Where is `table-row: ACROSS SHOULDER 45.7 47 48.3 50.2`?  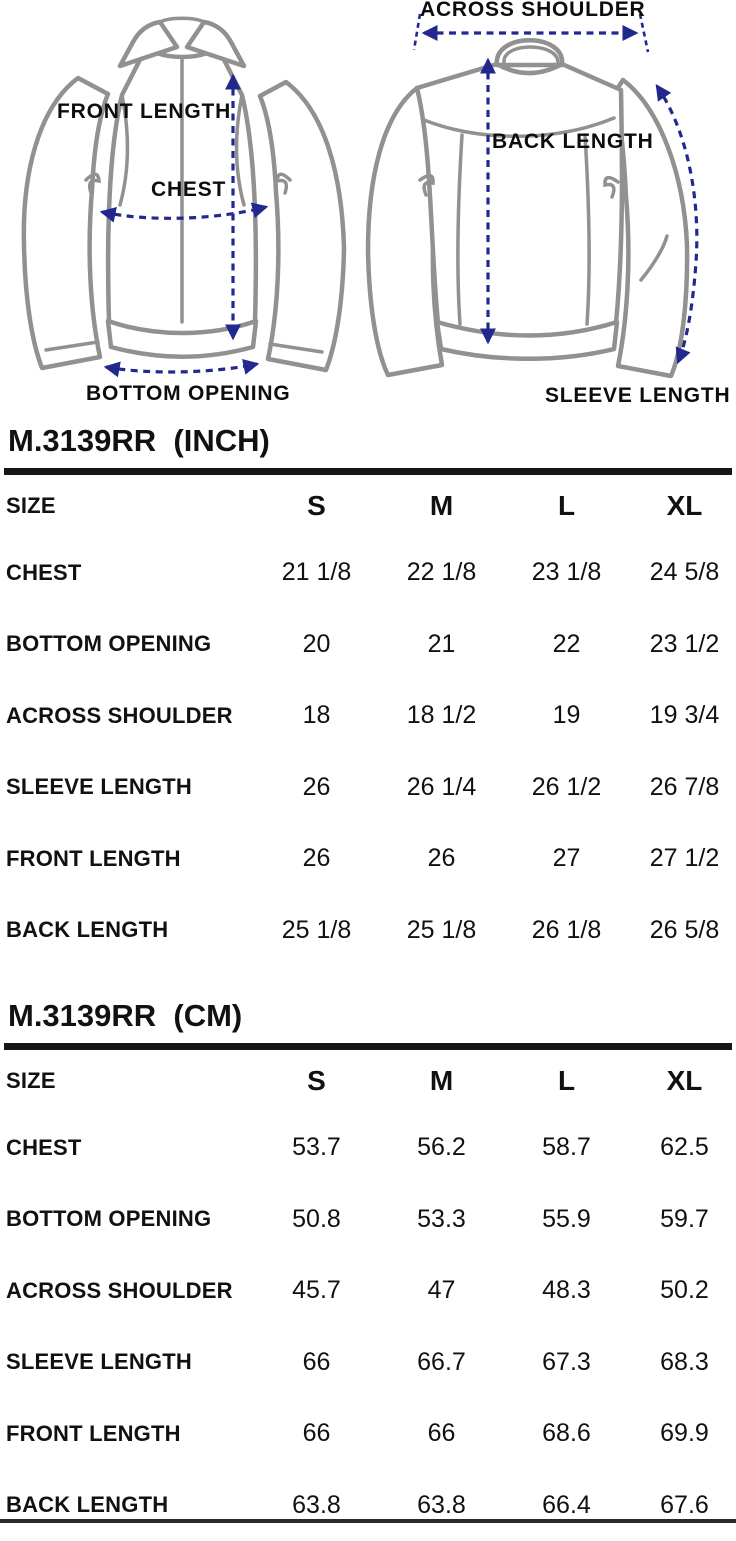 table-row: ACROSS SHOULDER 45.7 47 48.3 50.2 is located at coordinates (370, 1291).